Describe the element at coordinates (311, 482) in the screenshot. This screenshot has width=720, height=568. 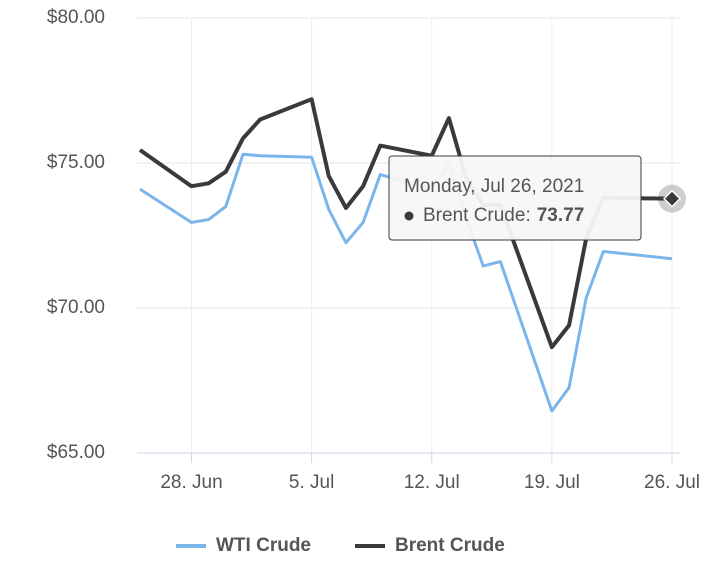
I see `x-tick-label: 5. Jul` at that location.